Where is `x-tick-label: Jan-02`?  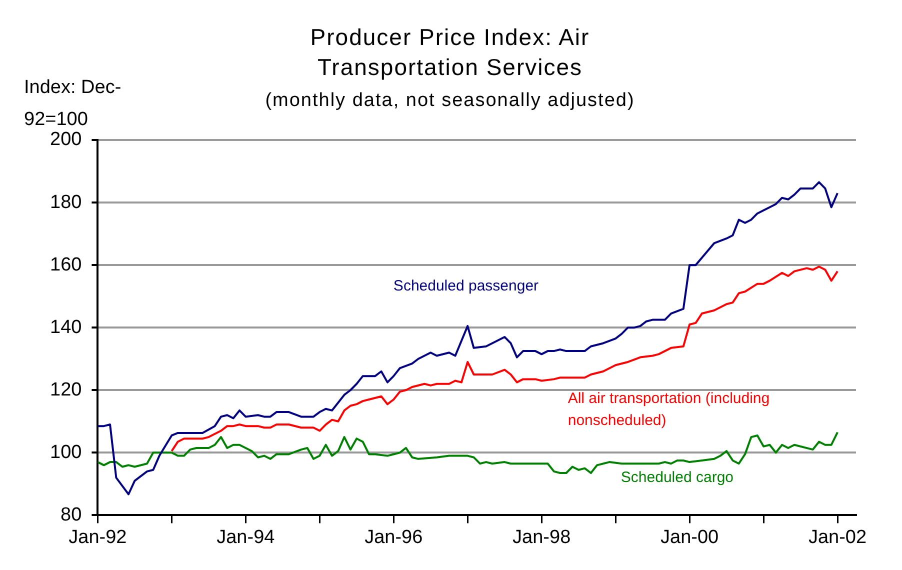
x-tick-label: Jan-02 is located at coordinates (837, 537).